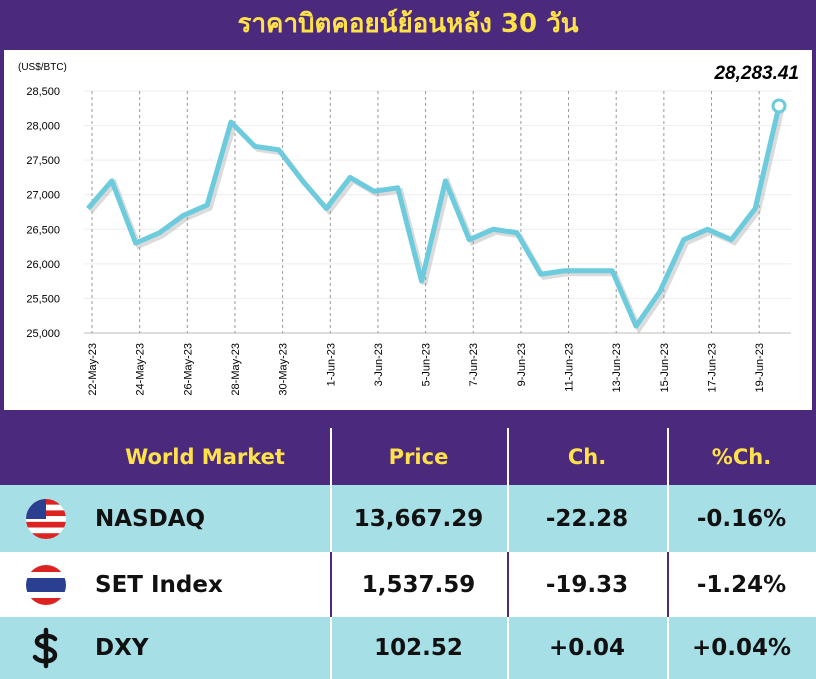 The height and width of the screenshot is (679, 816). What do you see at coordinates (43, 299) in the screenshot?
I see `y-tick-label: 25,500` at bounding box center [43, 299].